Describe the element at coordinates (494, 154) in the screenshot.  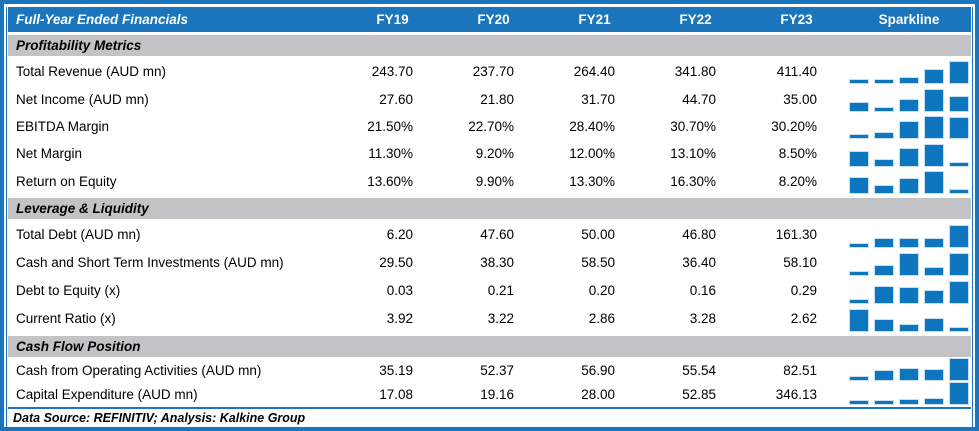
I see `cell-fy20: 9.20%` at that location.